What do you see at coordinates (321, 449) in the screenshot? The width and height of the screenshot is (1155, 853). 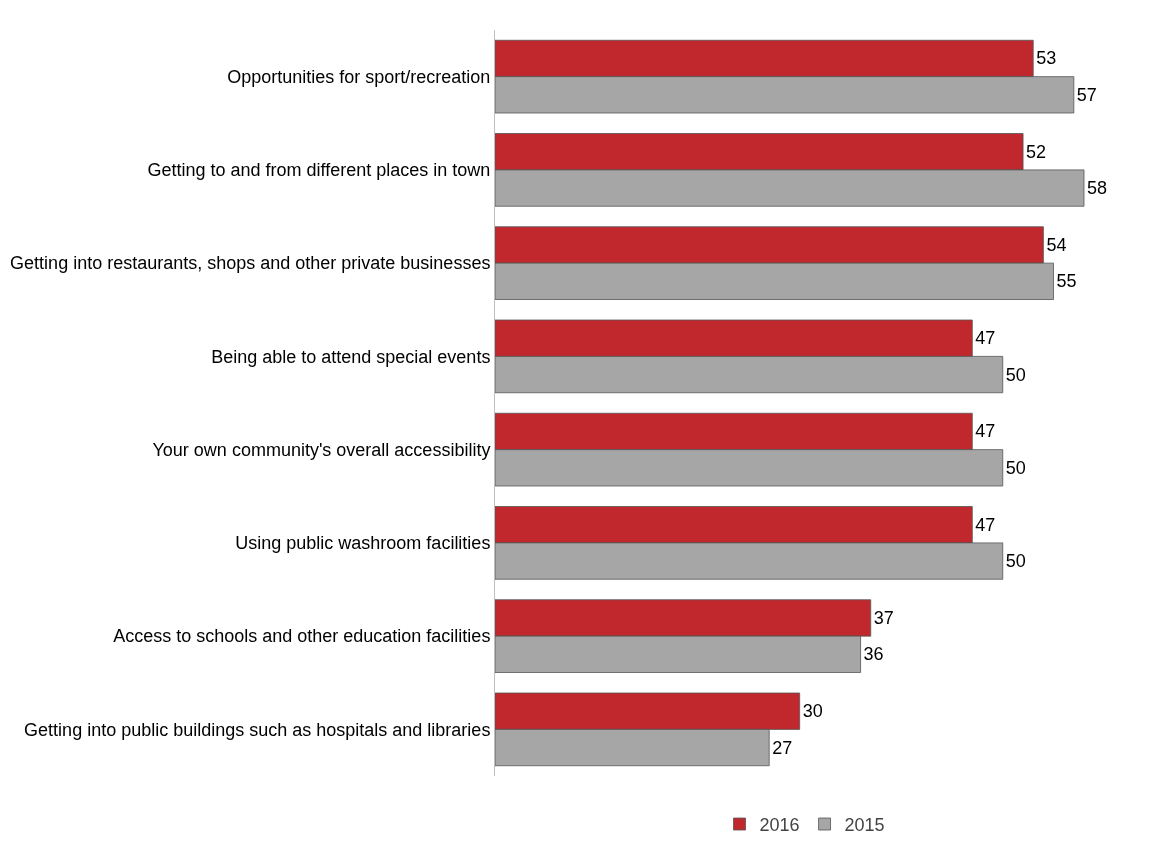 I see `y-tick-label: Your own community's overall accessibility` at bounding box center [321, 449].